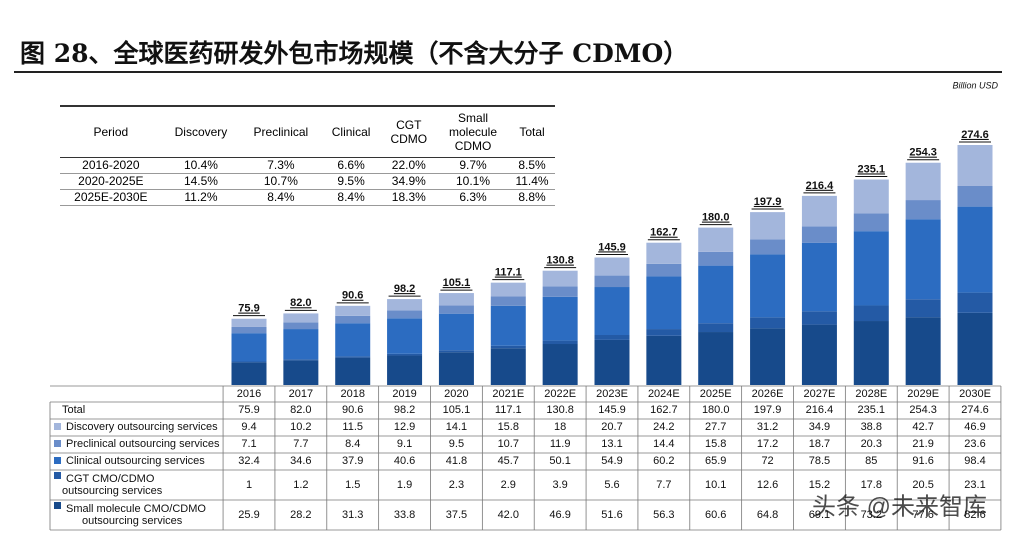 This screenshot has height=540, width=1016. I want to click on table-cell: 78.5, so click(819, 461).